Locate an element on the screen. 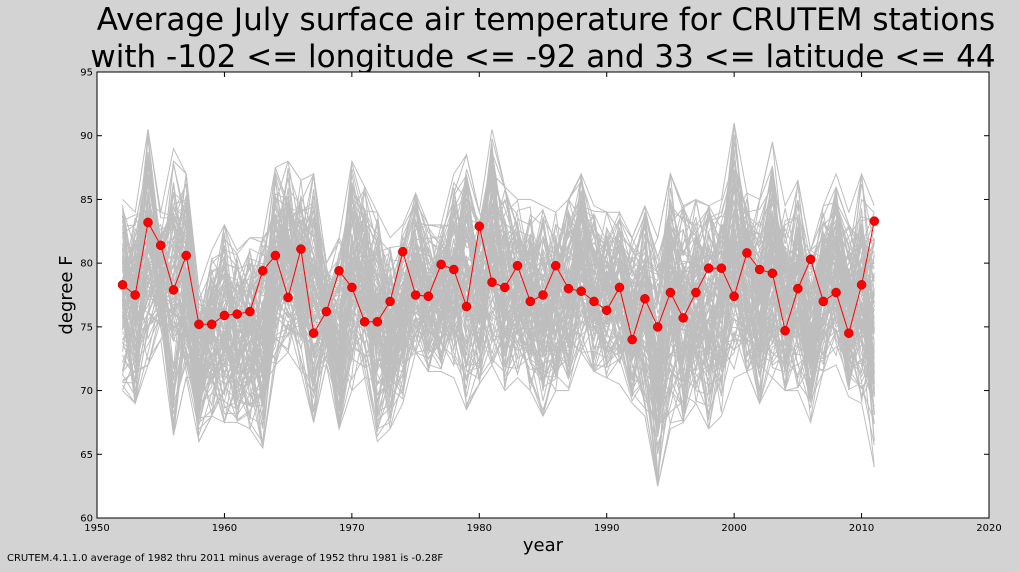 This screenshot has height=572, width=1020. x-tick-label: 1970 is located at coordinates (351, 528).